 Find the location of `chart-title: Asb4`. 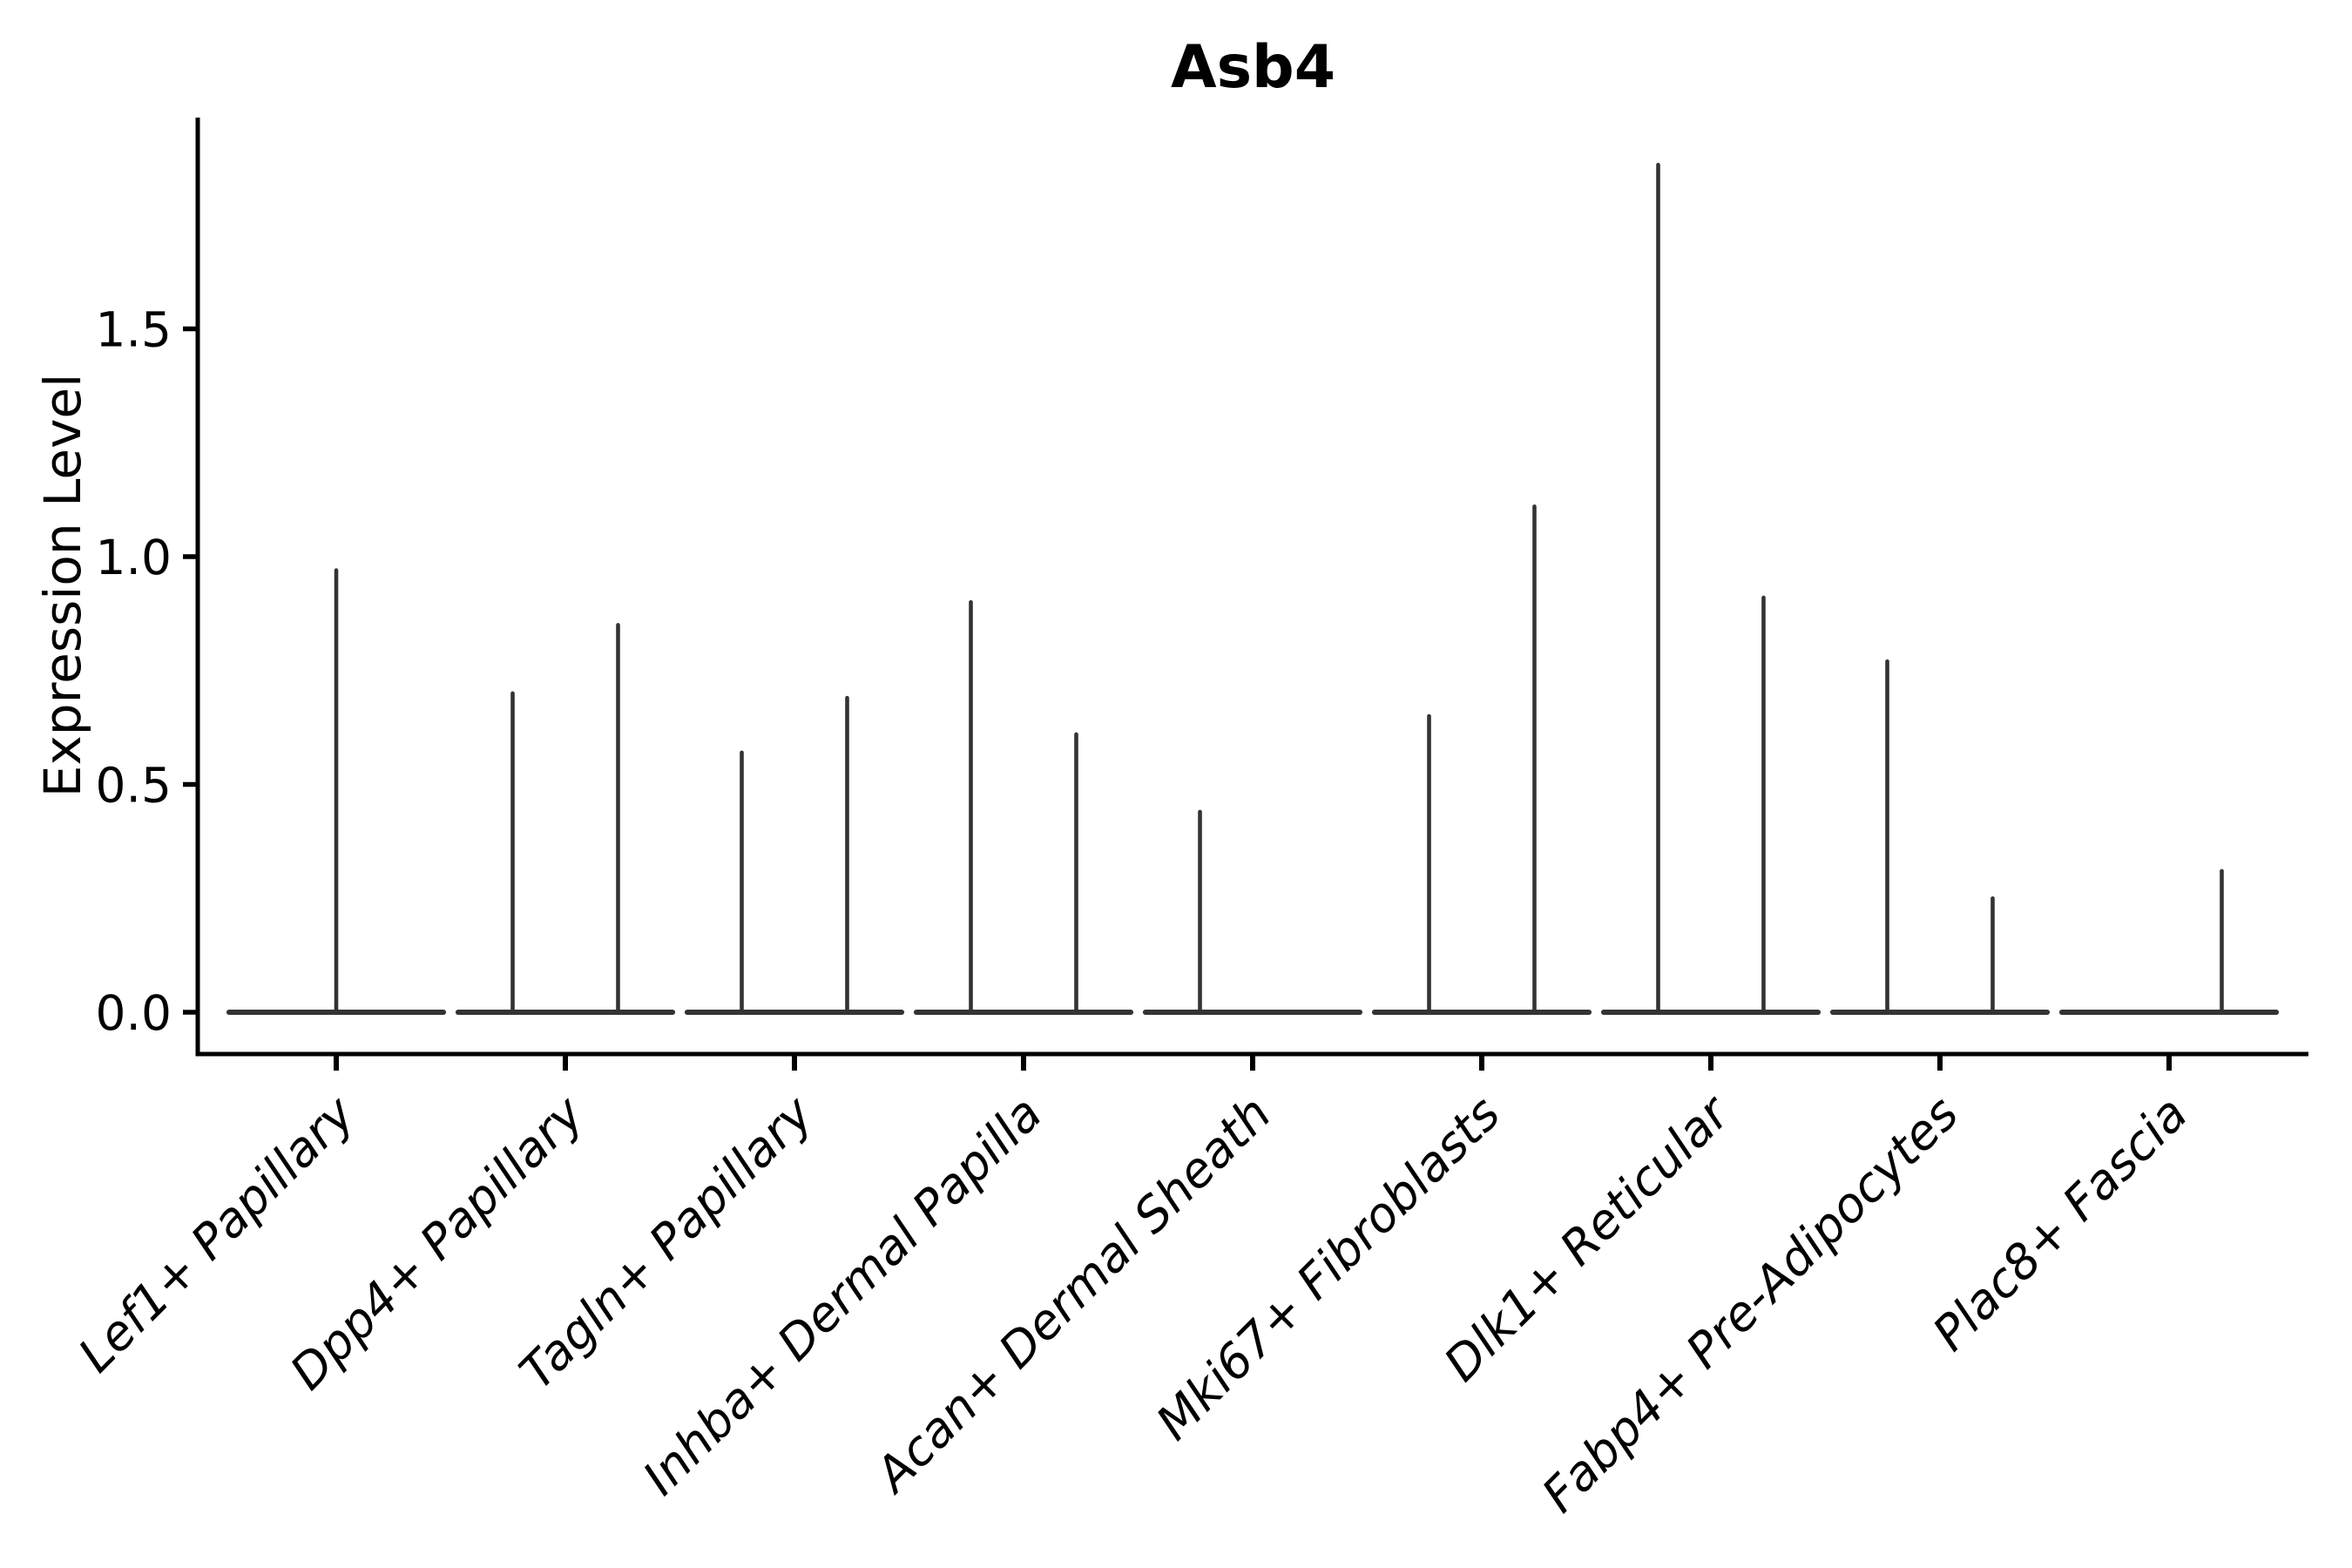

chart-title: Asb4 is located at coordinates (1253, 67).